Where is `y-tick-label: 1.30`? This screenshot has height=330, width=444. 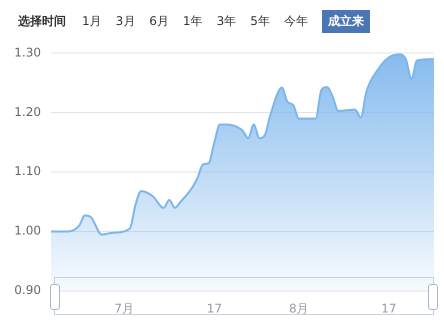
y-tick-label: 1.30 is located at coordinates (27, 52).